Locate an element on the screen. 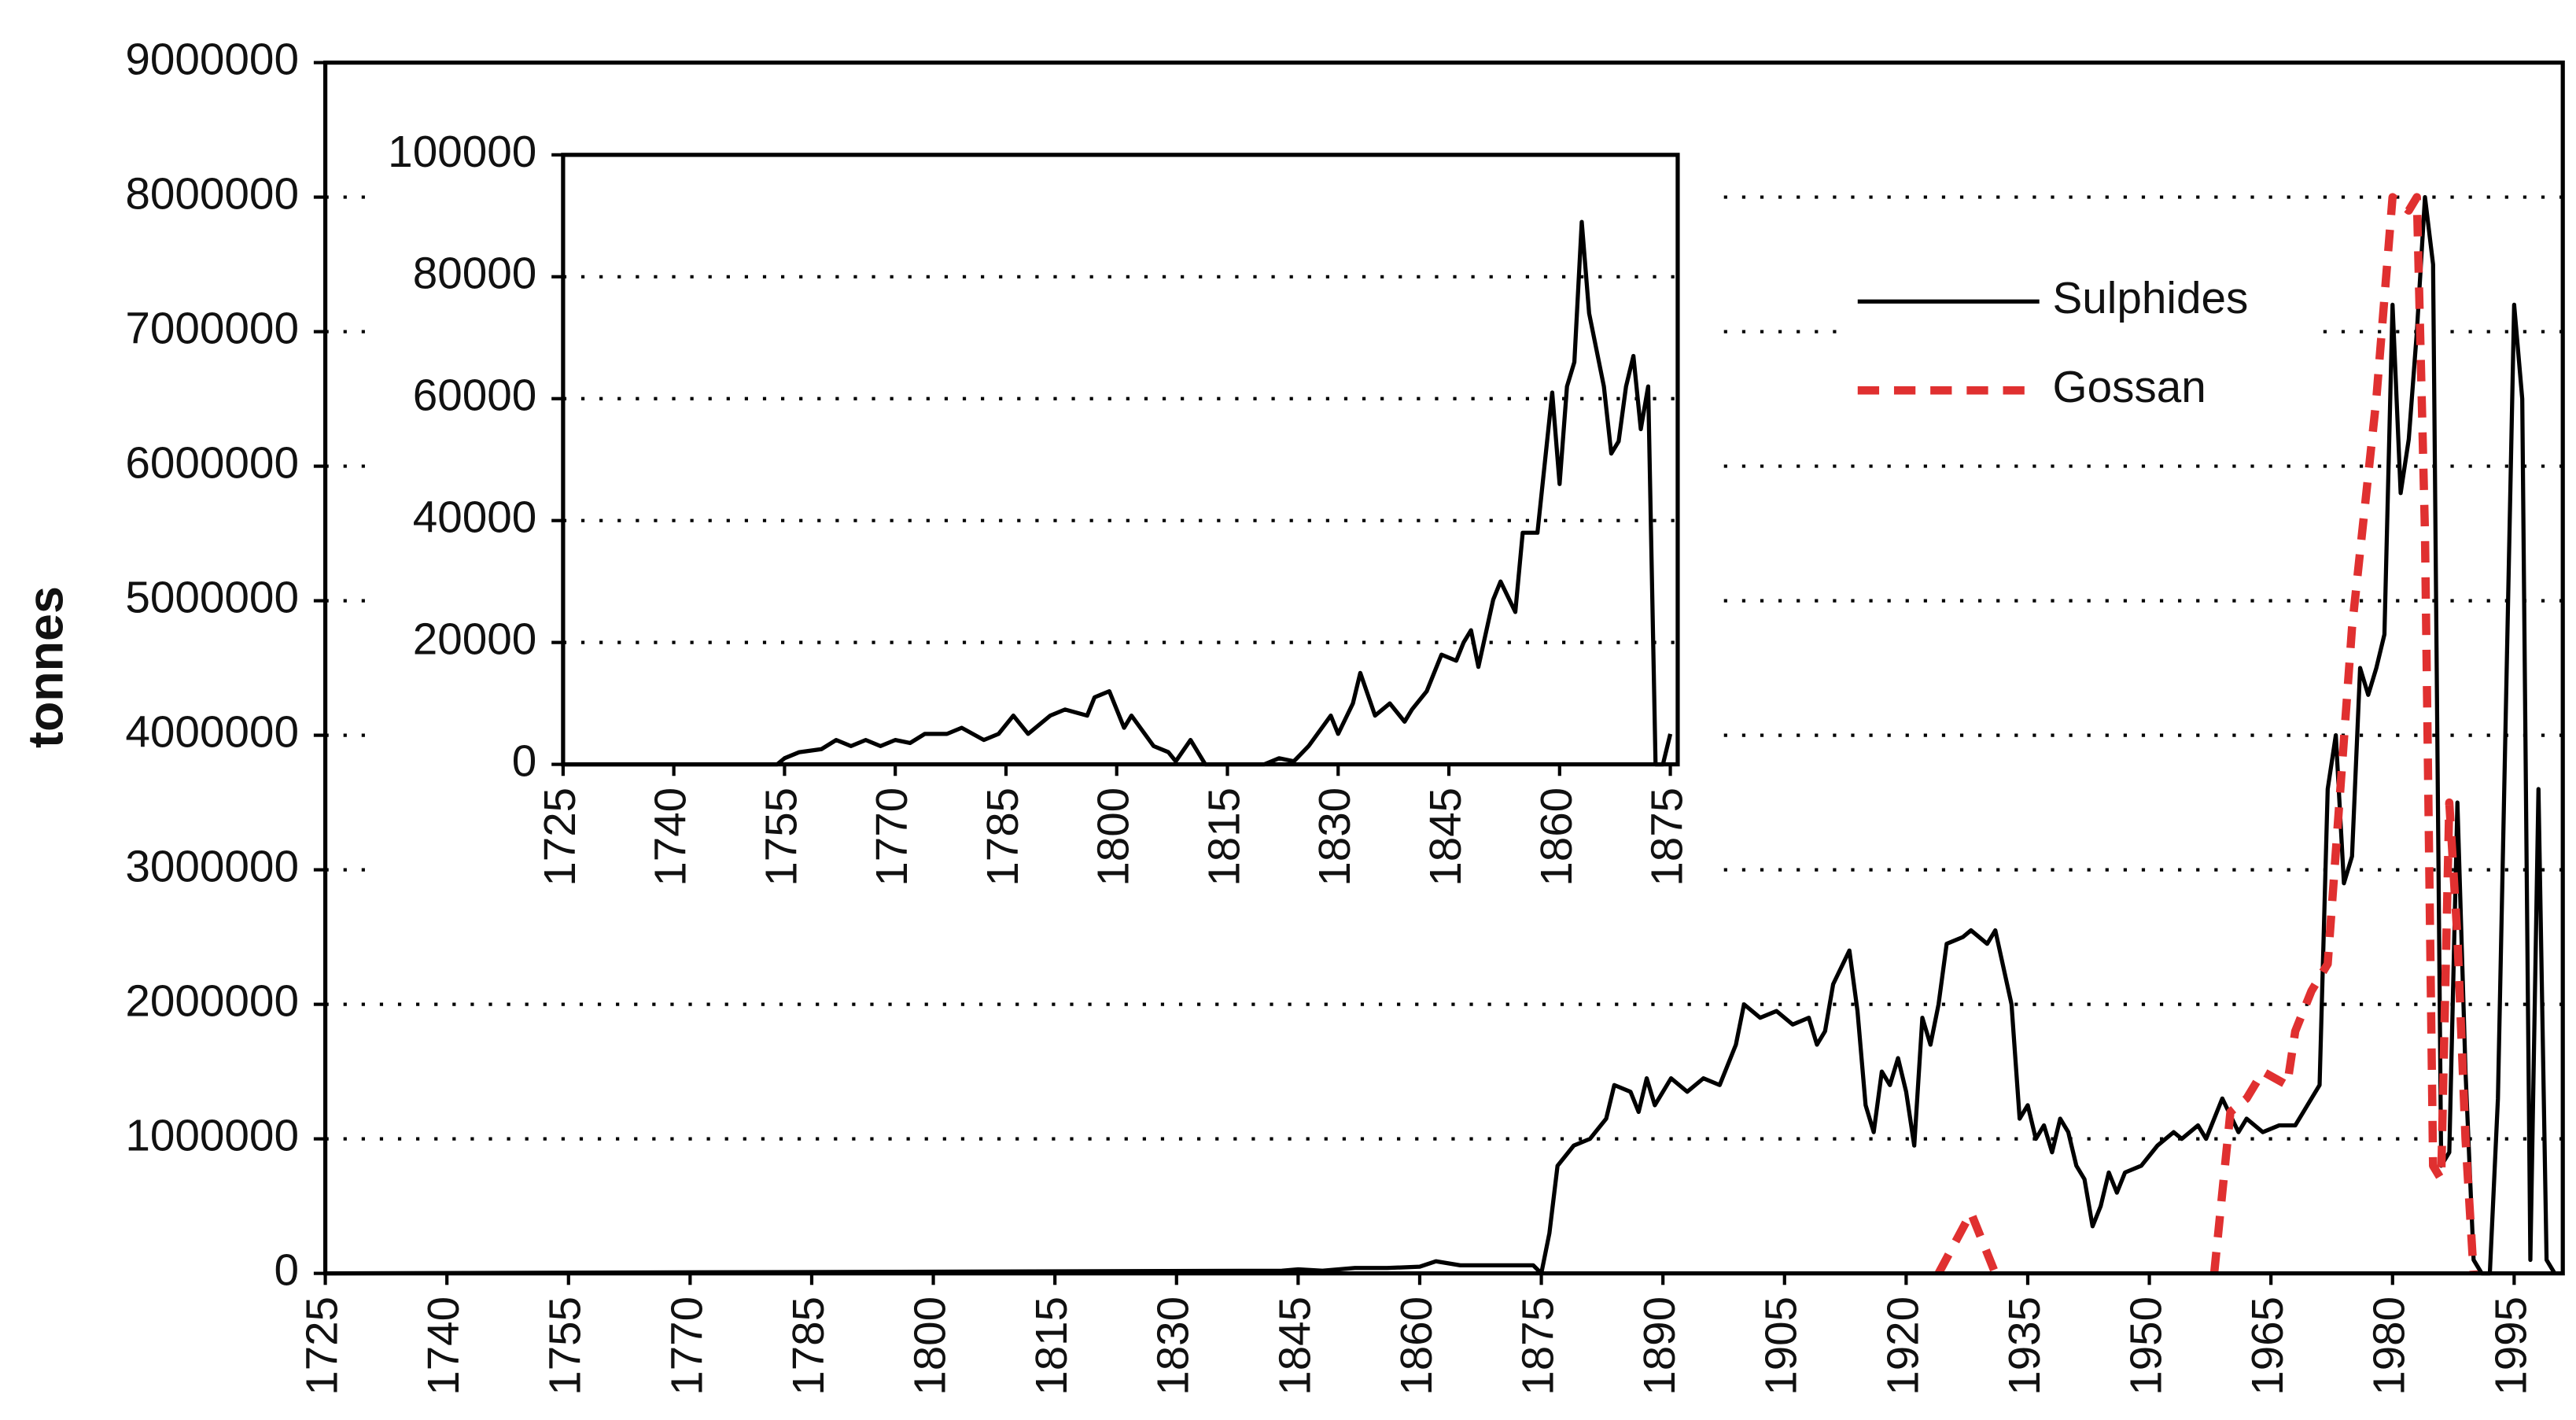  y-tick-label: 80000 is located at coordinates (475, 273).